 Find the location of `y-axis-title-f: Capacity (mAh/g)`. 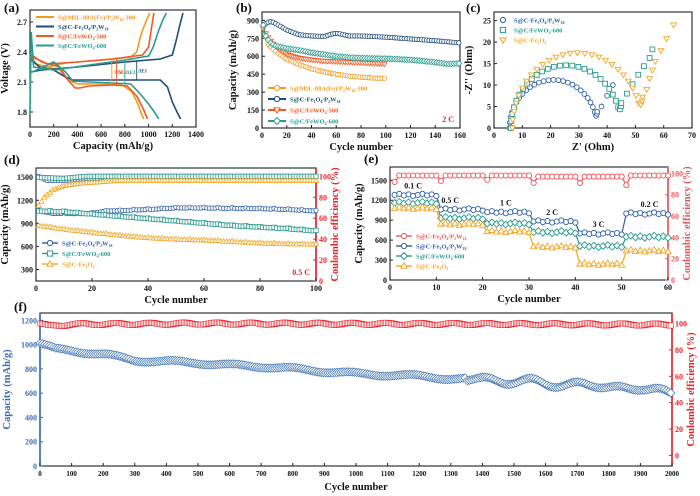

y-axis-title-f: Capacity (mAh/g) is located at coordinates (7, 389).